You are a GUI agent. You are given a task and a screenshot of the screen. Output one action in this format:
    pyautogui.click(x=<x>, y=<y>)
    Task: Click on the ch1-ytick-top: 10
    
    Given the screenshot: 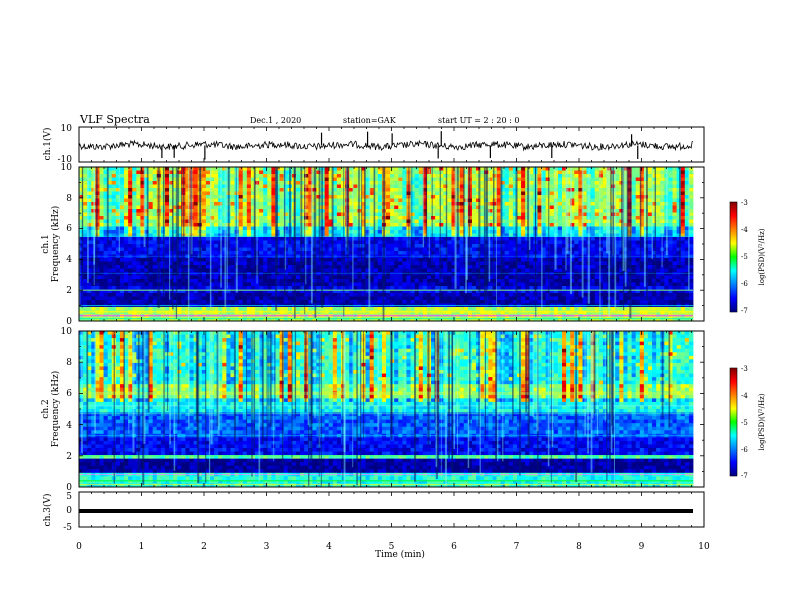 What is the action you would take?
    pyautogui.click(x=67, y=129)
    